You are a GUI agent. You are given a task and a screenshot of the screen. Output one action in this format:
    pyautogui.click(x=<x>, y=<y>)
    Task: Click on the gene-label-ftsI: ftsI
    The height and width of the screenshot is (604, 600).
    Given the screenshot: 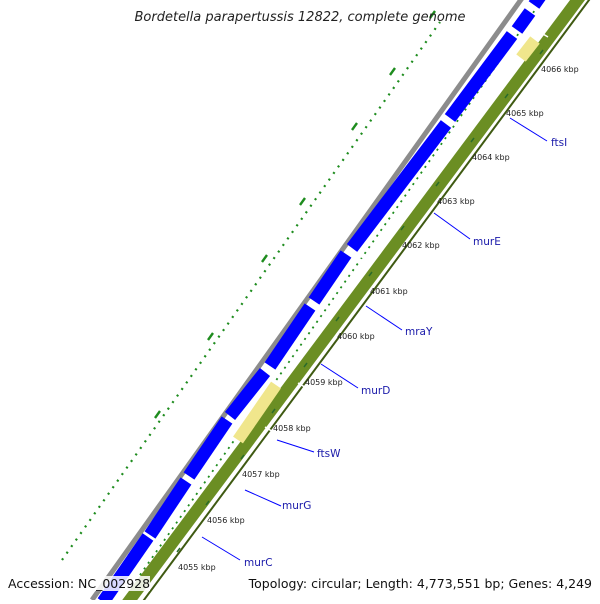 What is the action you would take?
    pyautogui.click(x=559, y=143)
    